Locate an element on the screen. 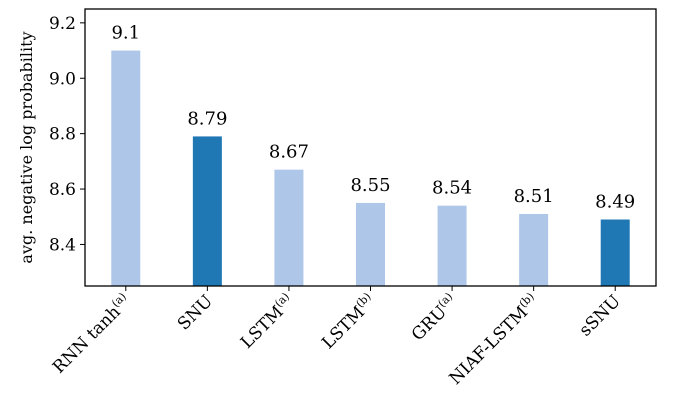 This screenshot has height=409, width=676. value-label-3: 8.55 is located at coordinates (370, 185).